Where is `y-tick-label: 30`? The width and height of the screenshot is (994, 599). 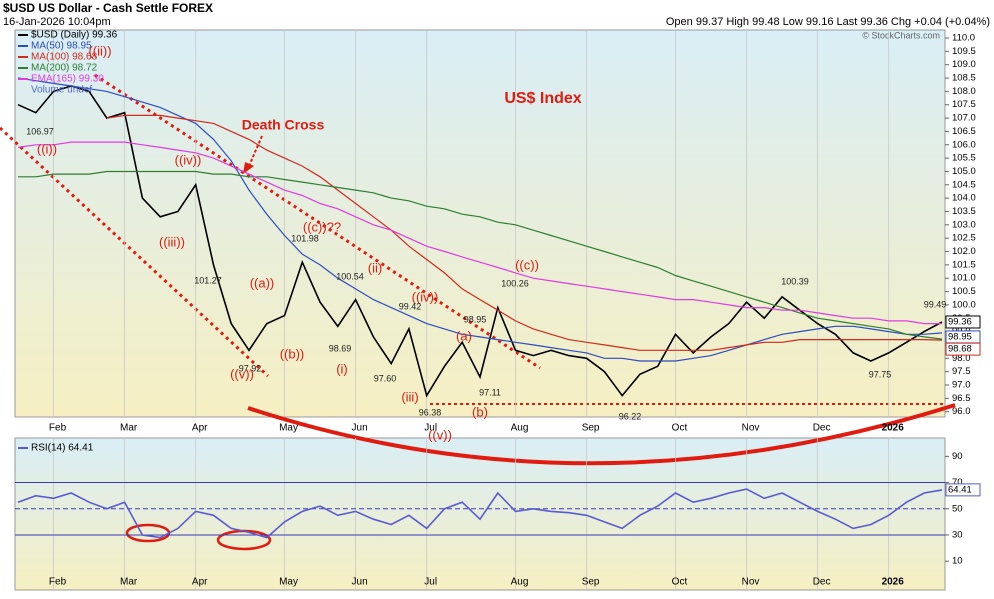
y-tick-label: 30 is located at coordinates (957, 534).